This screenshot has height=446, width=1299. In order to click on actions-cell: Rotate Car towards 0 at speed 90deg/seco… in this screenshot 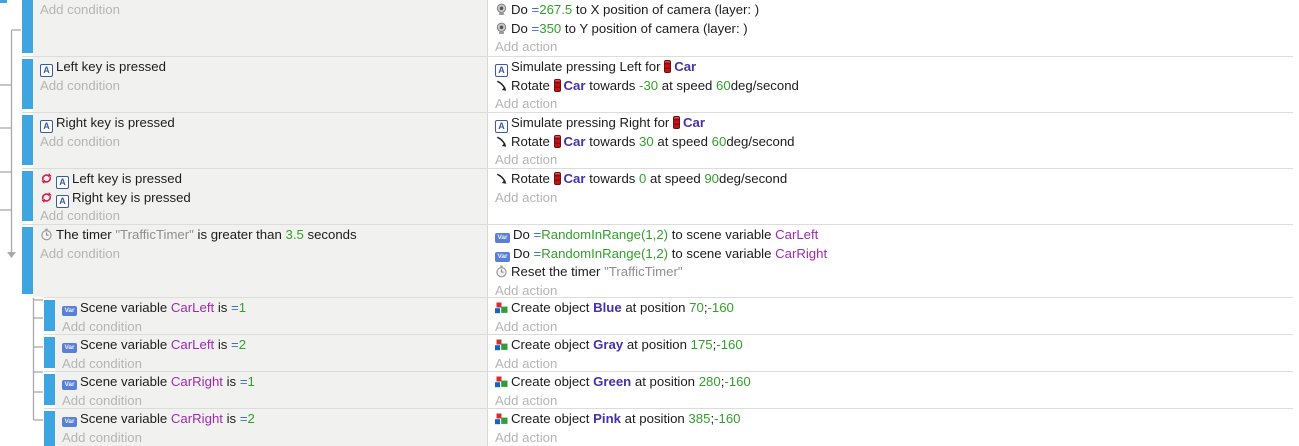, I will do `click(890, 196)`.